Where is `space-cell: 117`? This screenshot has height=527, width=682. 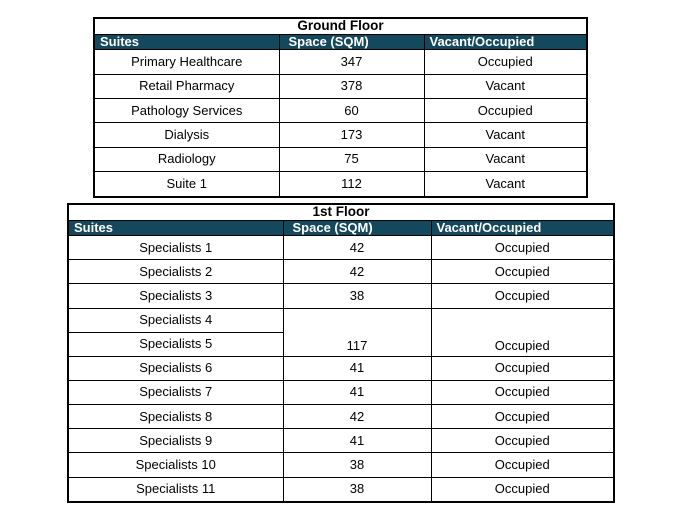
space-cell: 117 is located at coordinates (357, 332).